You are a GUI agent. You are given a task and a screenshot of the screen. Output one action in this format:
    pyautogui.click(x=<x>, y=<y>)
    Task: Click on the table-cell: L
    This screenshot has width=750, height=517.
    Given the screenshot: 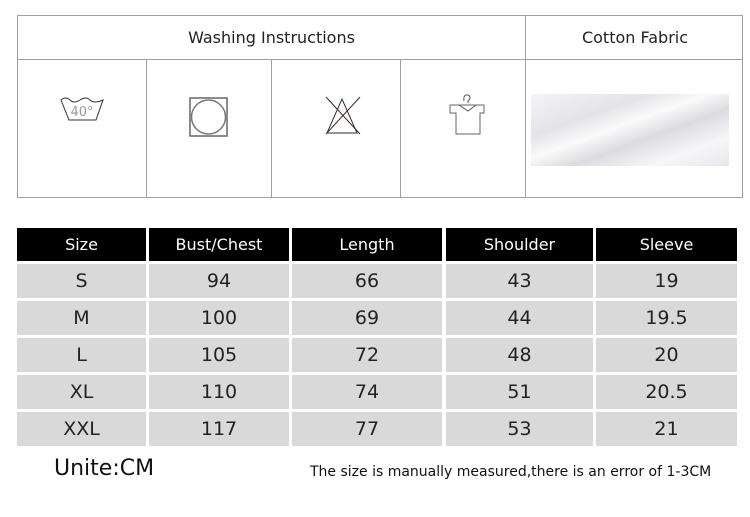 What is the action you would take?
    pyautogui.click(x=81, y=355)
    